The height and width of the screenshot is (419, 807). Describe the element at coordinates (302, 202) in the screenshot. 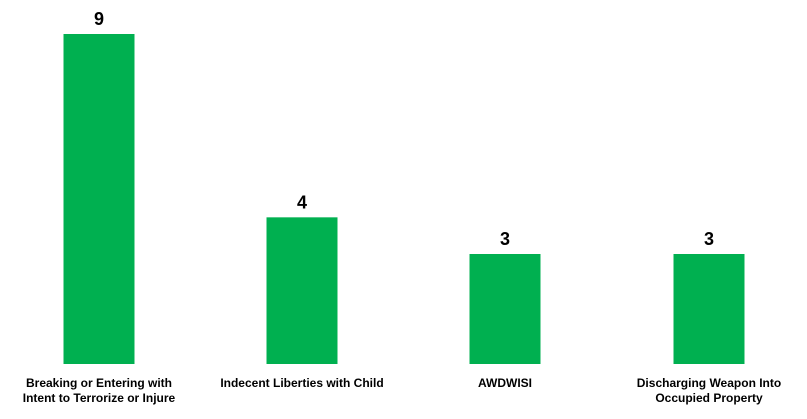

I see `data-label: 4` at that location.